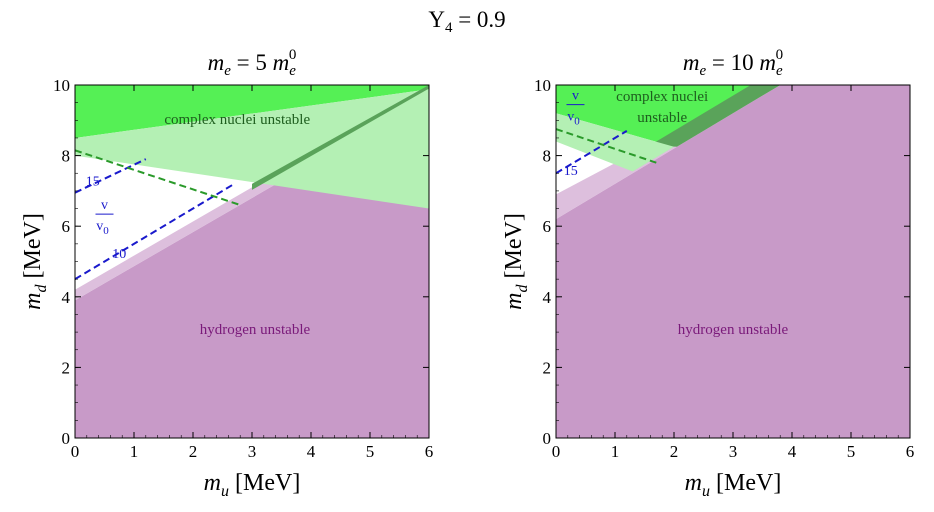  I want to click on nuclei-unstable-label: complex nuclei, so click(662, 97).